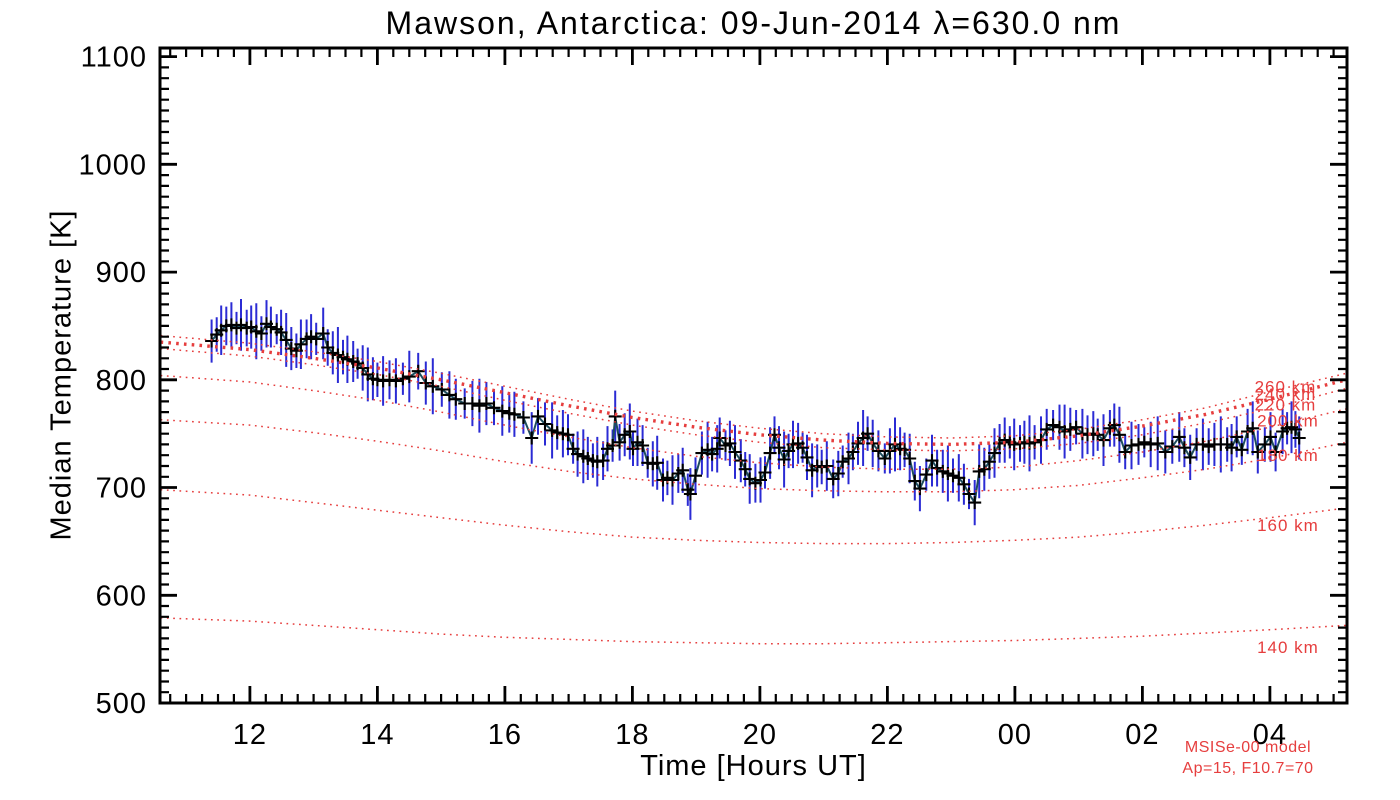 The image size is (1400, 800). What do you see at coordinates (1286, 386) in the screenshot?
I see `svg-text: 260 km` at bounding box center [1286, 386].